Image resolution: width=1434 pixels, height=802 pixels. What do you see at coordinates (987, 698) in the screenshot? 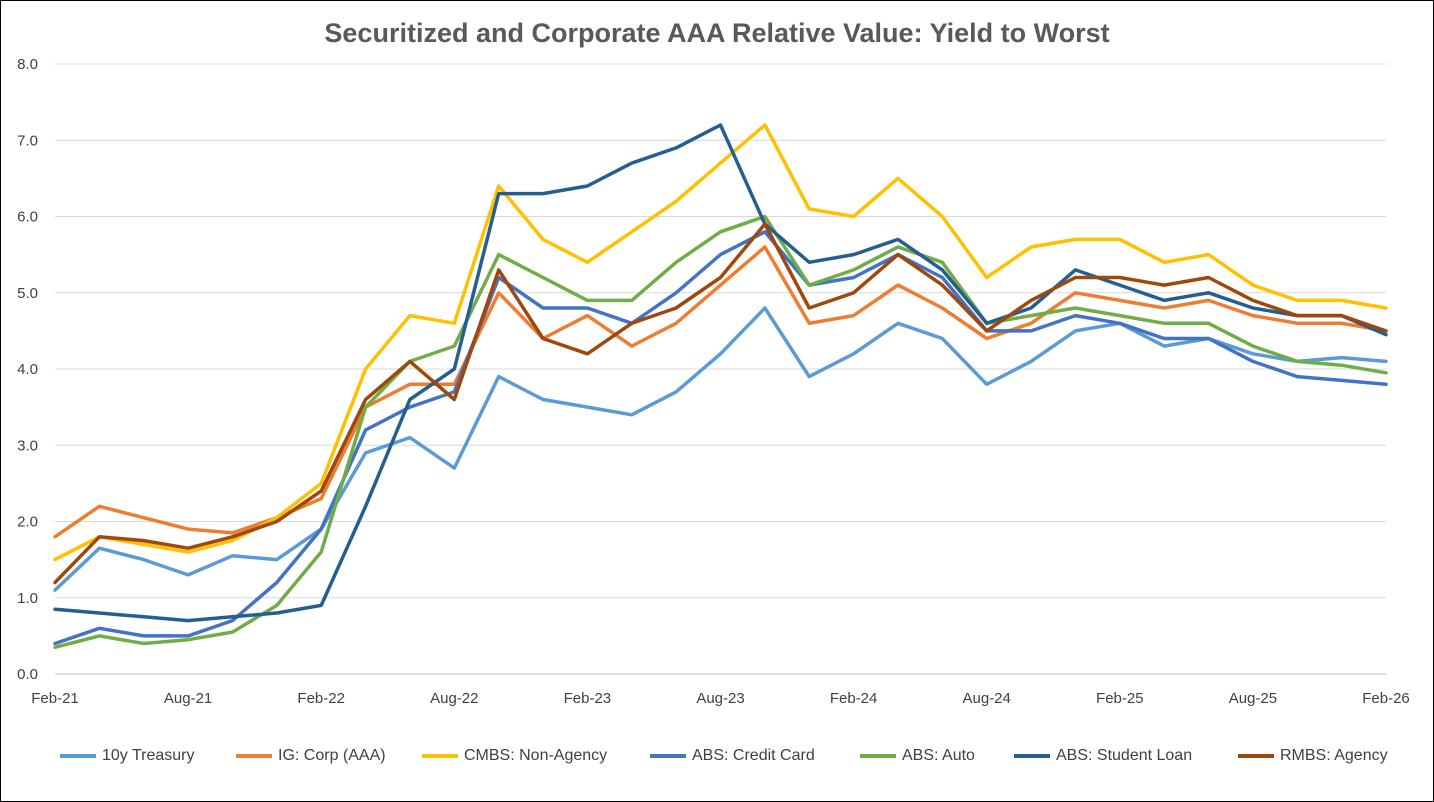
I see `x-tick-label: Aug-24` at bounding box center [987, 698].